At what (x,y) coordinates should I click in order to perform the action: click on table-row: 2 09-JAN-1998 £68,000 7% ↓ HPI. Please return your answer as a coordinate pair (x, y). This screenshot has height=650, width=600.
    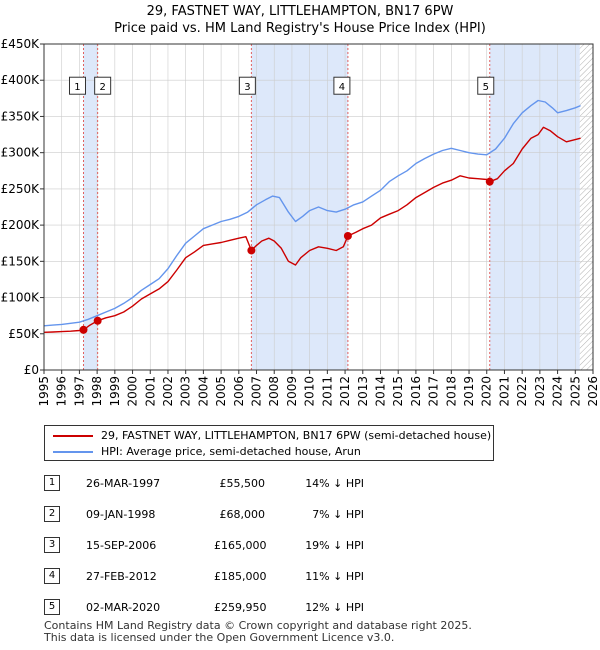
    Looking at the image, I should click on (264, 515).